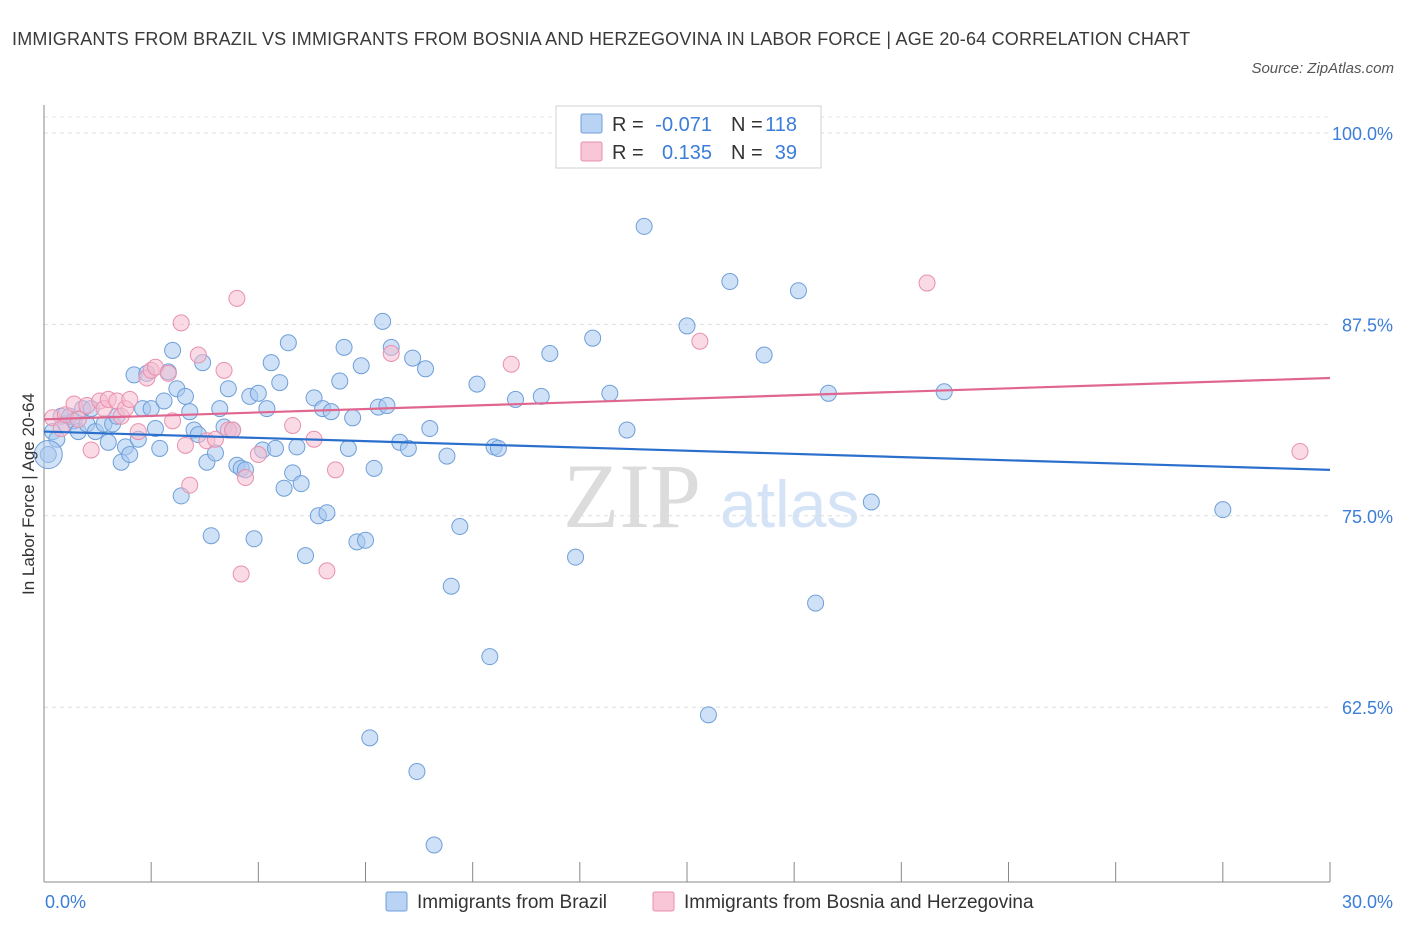 The image size is (1406, 930). What do you see at coordinates (591, 123) in the screenshot?
I see `stats-swatch-brazil` at bounding box center [591, 123].